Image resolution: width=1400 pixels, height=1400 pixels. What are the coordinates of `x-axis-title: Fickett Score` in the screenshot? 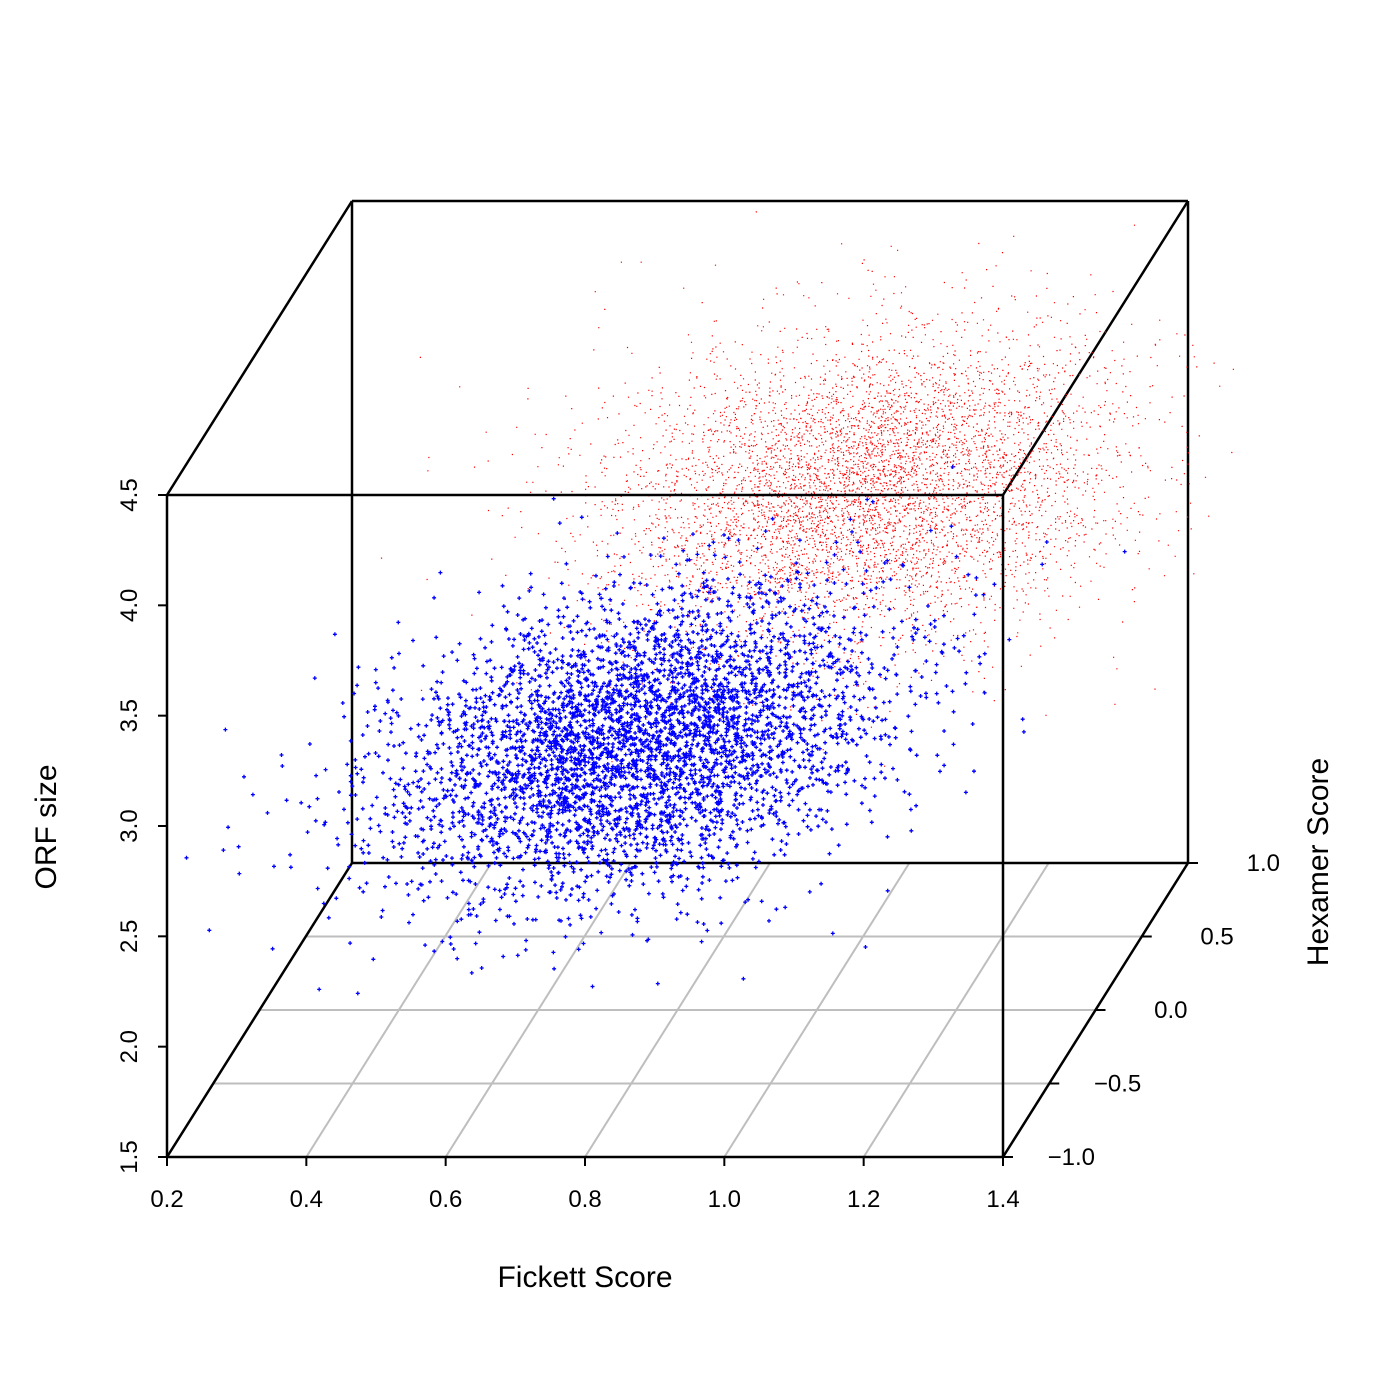 It's located at (584, 1277).